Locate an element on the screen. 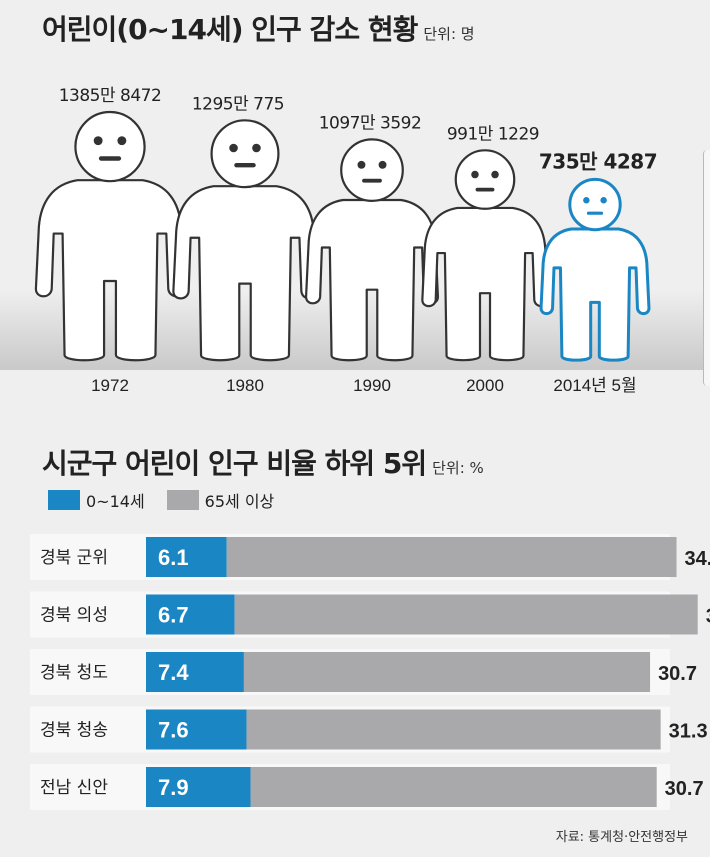  legend: 0~14세 65세 이상 is located at coordinates (161, 500).